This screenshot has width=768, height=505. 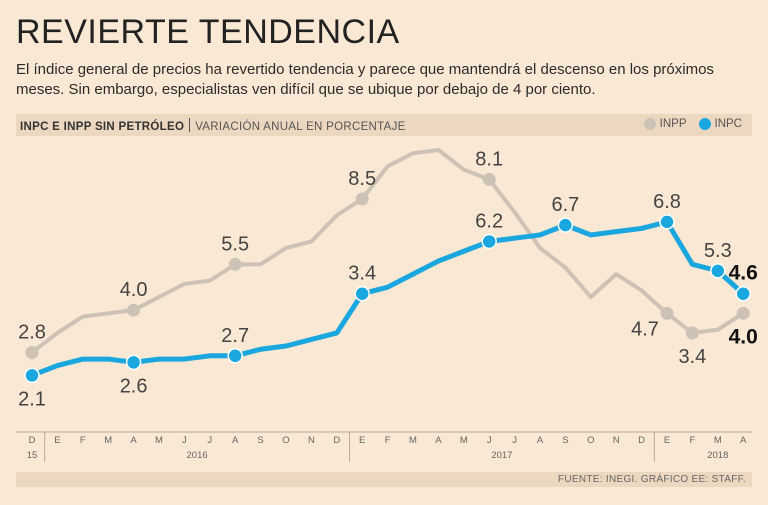 What do you see at coordinates (743, 273) in the screenshot?
I see `data-label-inpc: 4.6` at bounding box center [743, 273].